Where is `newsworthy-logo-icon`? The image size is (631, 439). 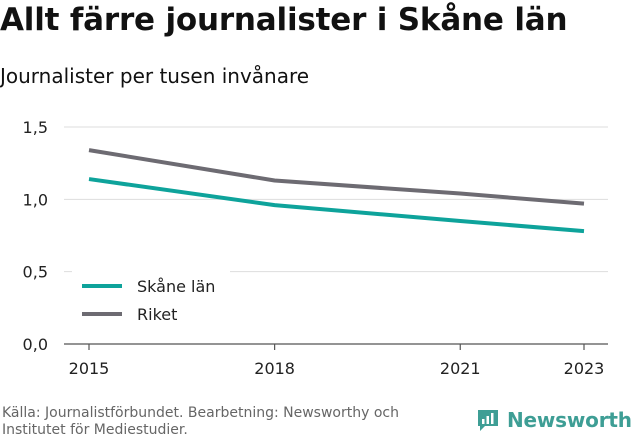 newsworthy-logo-icon is located at coordinates (488, 420).